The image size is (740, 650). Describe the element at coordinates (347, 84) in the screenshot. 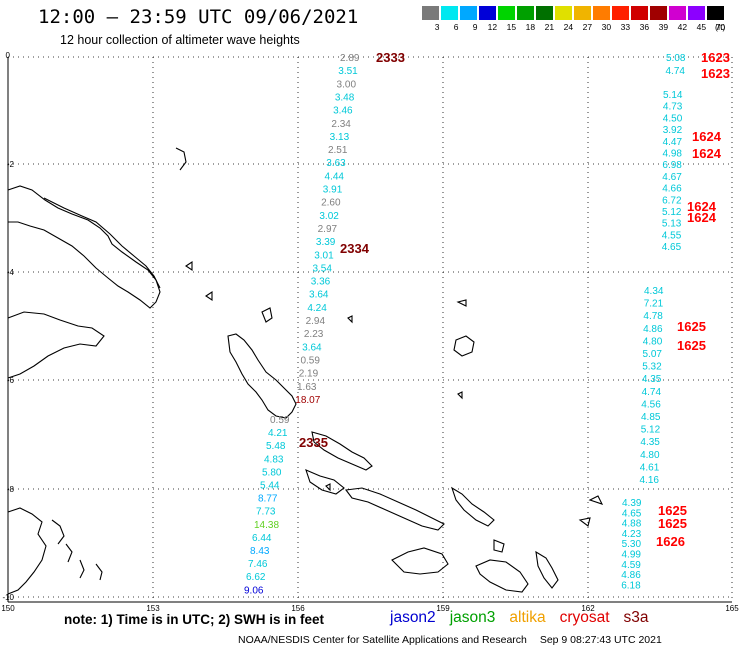

I see `wave-height-label: 3.00` at that location.